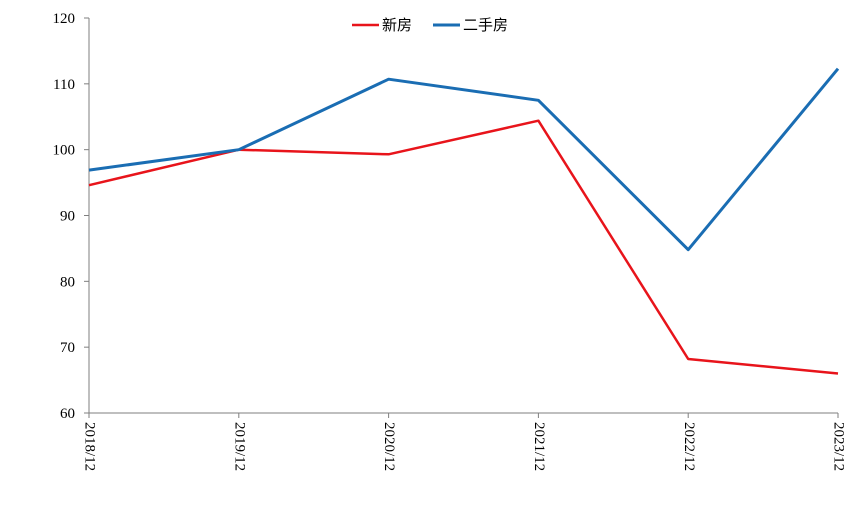 This screenshot has height=517, width=866. I want to click on y-tick-label: 80, so click(67, 282).